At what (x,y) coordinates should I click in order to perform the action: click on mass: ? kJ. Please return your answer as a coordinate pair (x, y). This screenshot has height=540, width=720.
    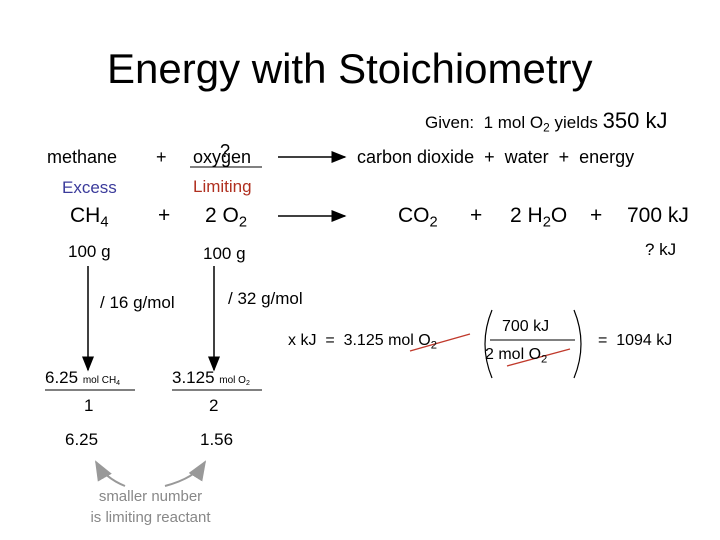
    Looking at the image, I should click on (661, 249).